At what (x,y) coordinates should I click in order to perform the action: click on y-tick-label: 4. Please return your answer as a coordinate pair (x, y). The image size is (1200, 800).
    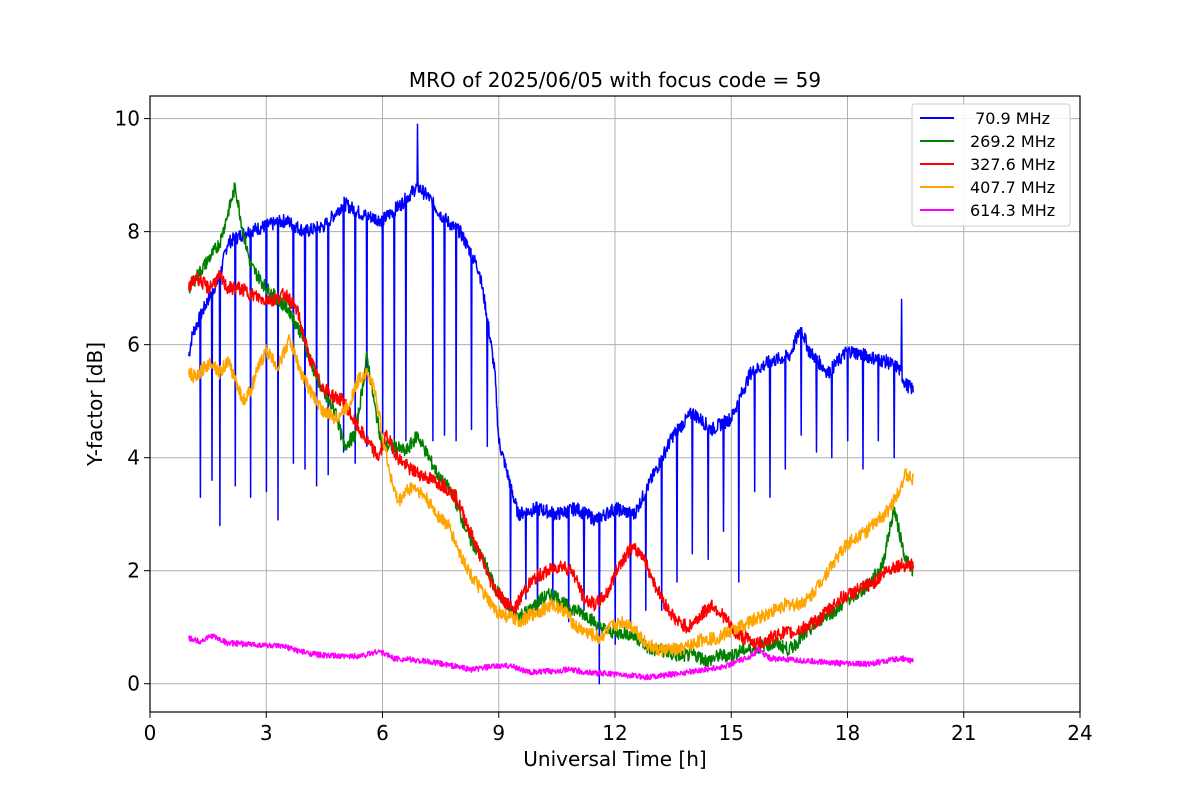
    Looking at the image, I should click on (133, 458).